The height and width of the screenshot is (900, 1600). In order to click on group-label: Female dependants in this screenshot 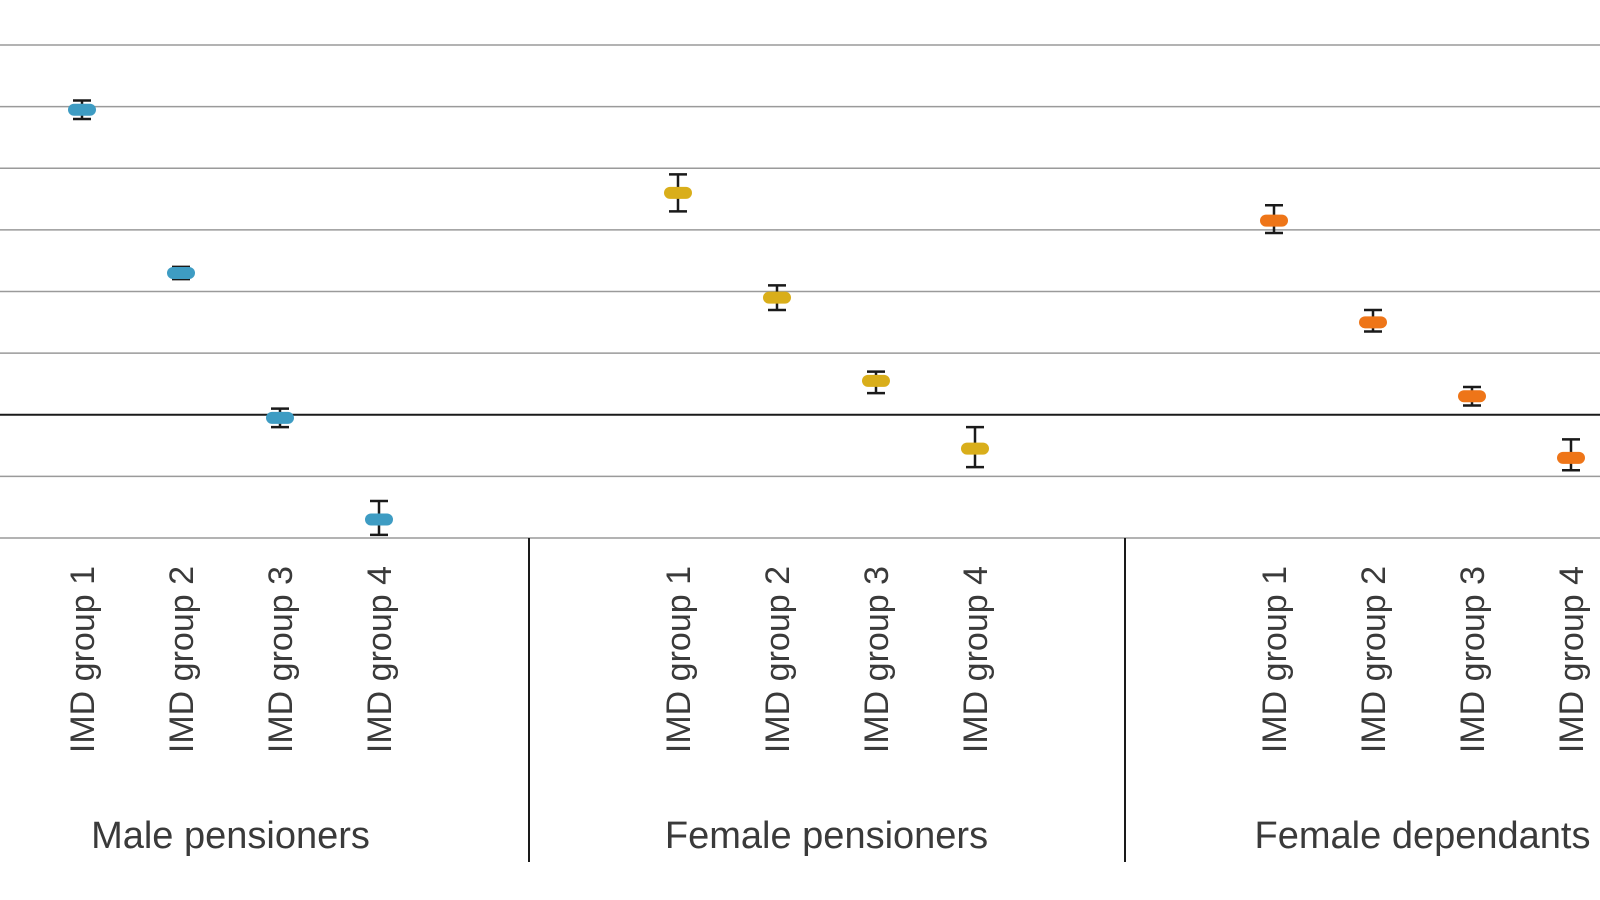, I will do `click(1423, 836)`.